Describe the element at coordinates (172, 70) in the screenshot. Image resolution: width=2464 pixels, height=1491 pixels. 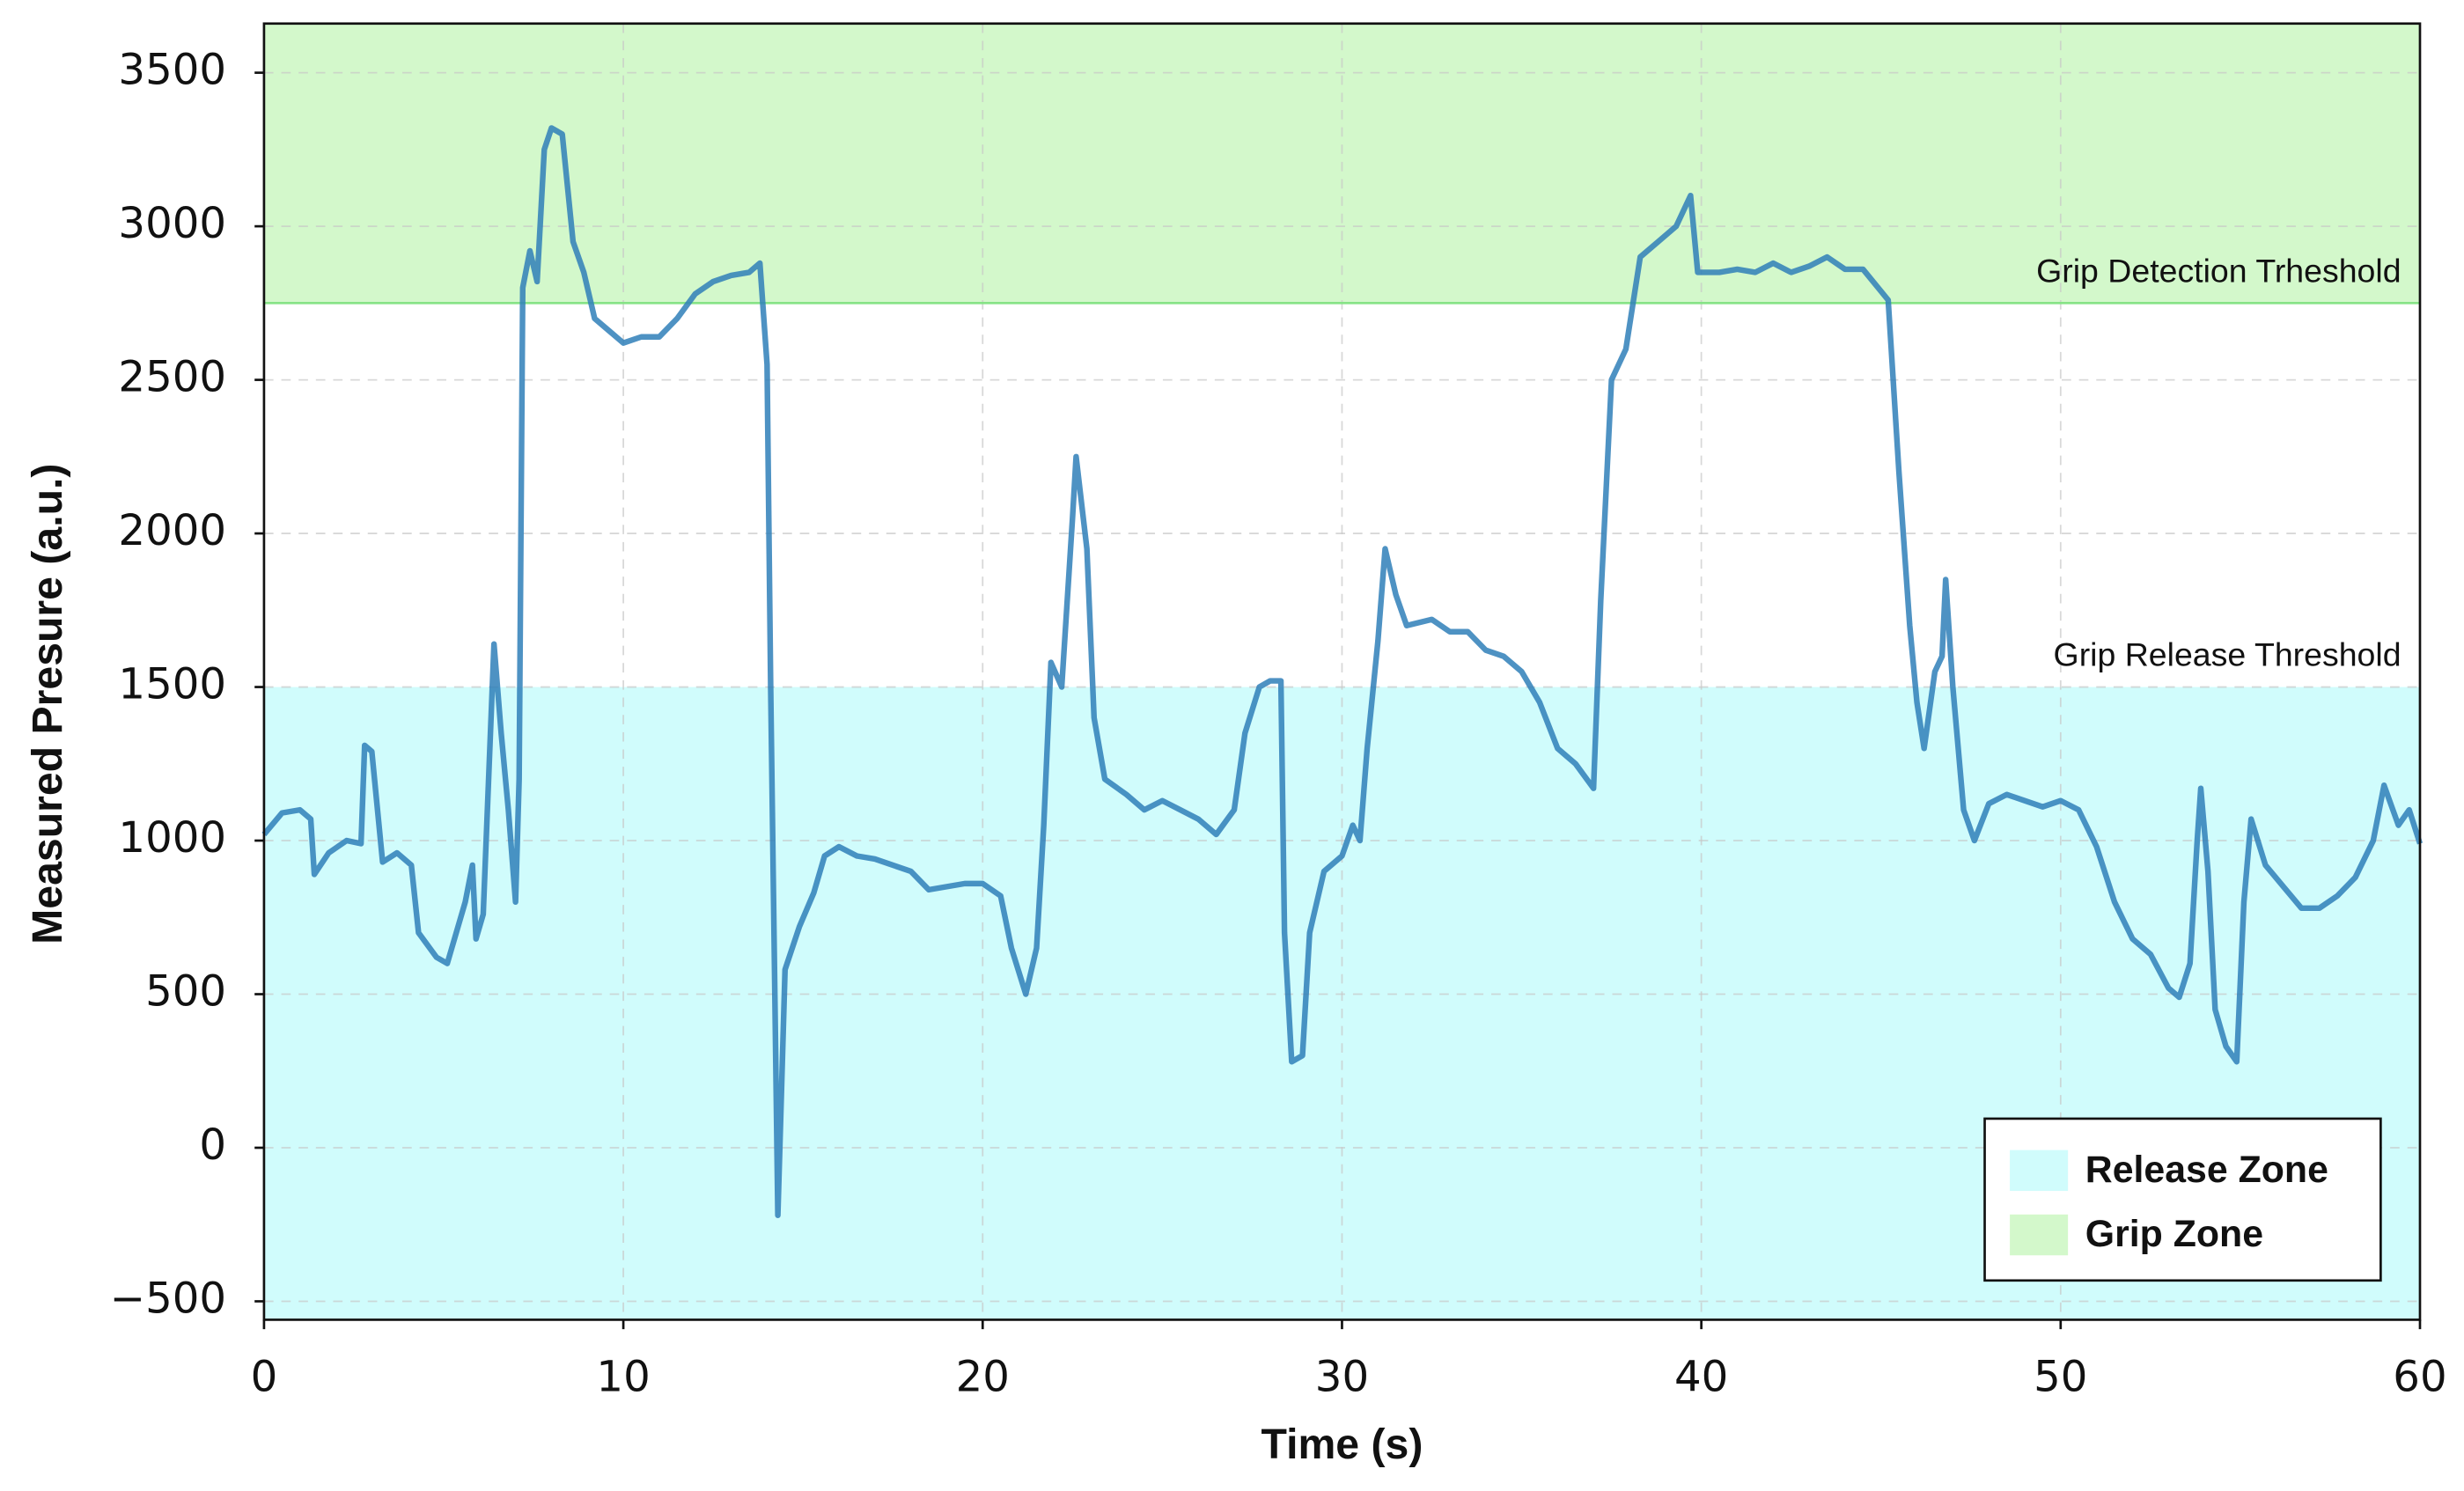
I see `y-tick-label: 3500` at that location.